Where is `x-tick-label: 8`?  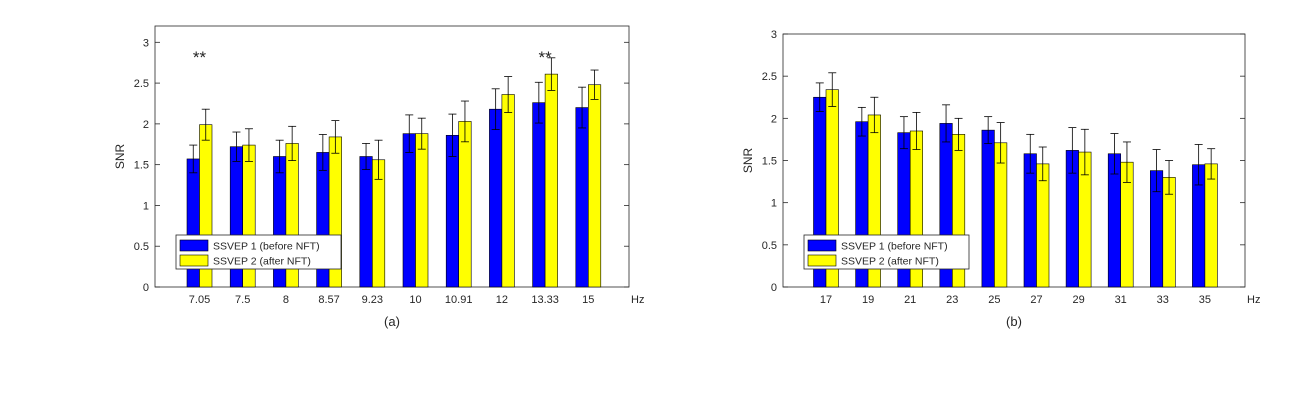
x-tick-label: 8 is located at coordinates (286, 300).